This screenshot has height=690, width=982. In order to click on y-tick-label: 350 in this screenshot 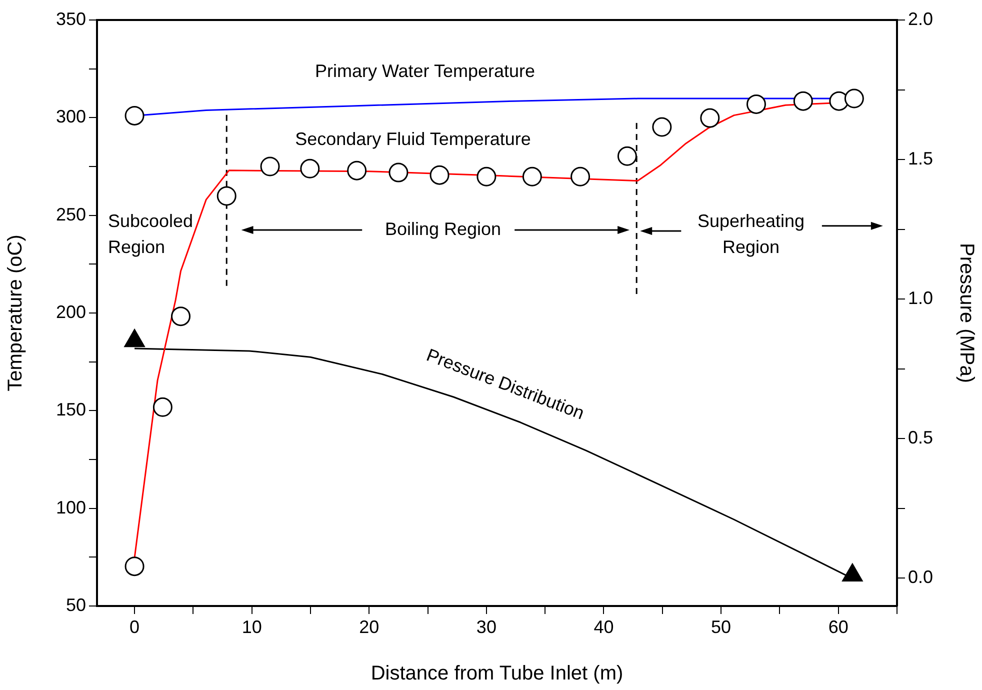, I will do `click(71, 18)`.